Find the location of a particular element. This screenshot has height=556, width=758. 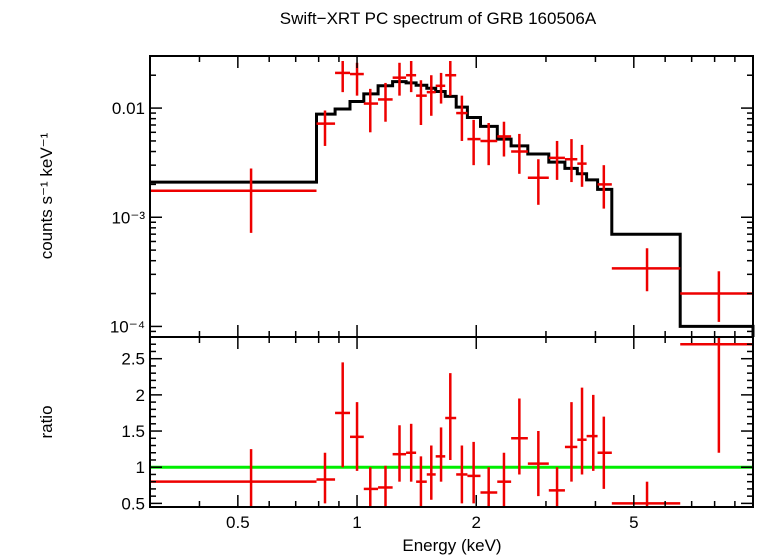

x-tick-label-2: 2 is located at coordinates (476, 522).